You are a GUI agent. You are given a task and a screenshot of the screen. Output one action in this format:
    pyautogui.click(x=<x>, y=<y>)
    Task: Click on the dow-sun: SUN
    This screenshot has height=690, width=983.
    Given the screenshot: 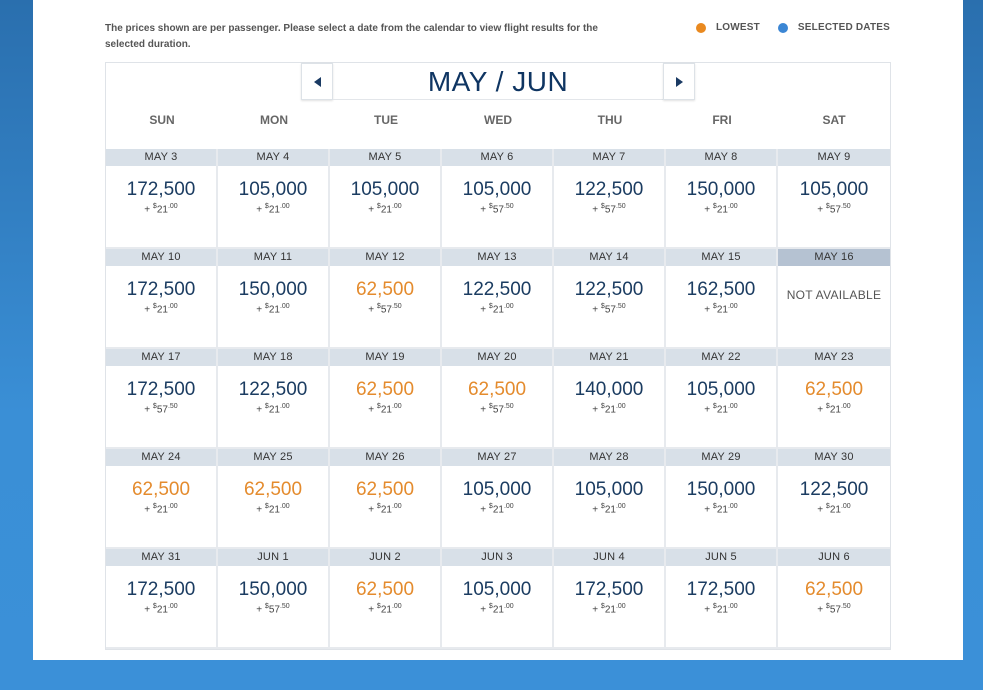 What is the action you would take?
    pyautogui.click(x=162, y=120)
    